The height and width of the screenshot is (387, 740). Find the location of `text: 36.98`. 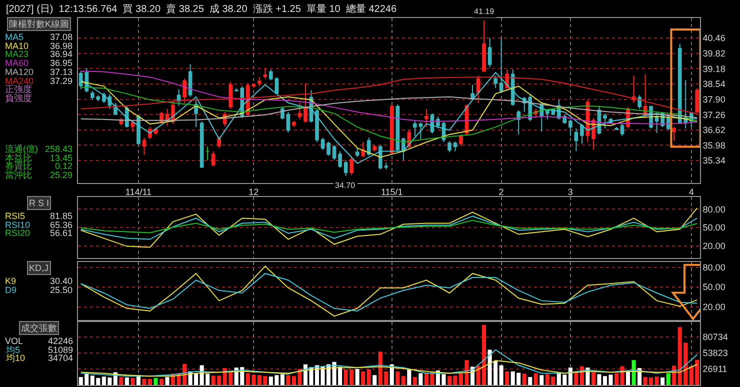

text: 36.98 is located at coordinates (61, 46).